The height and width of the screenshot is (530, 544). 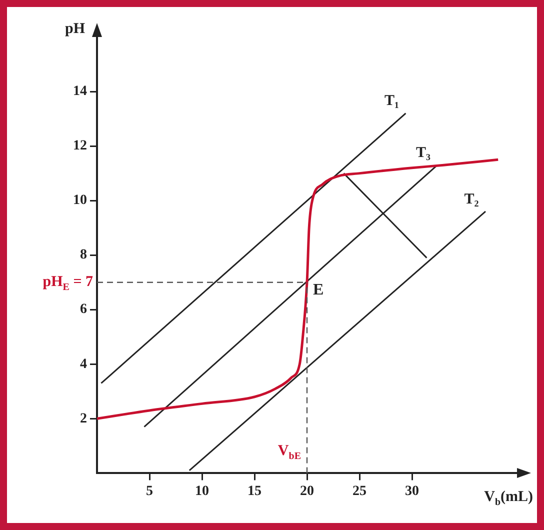 What do you see at coordinates (472, 199) in the screenshot?
I see `series-label: T₂` at bounding box center [472, 199].